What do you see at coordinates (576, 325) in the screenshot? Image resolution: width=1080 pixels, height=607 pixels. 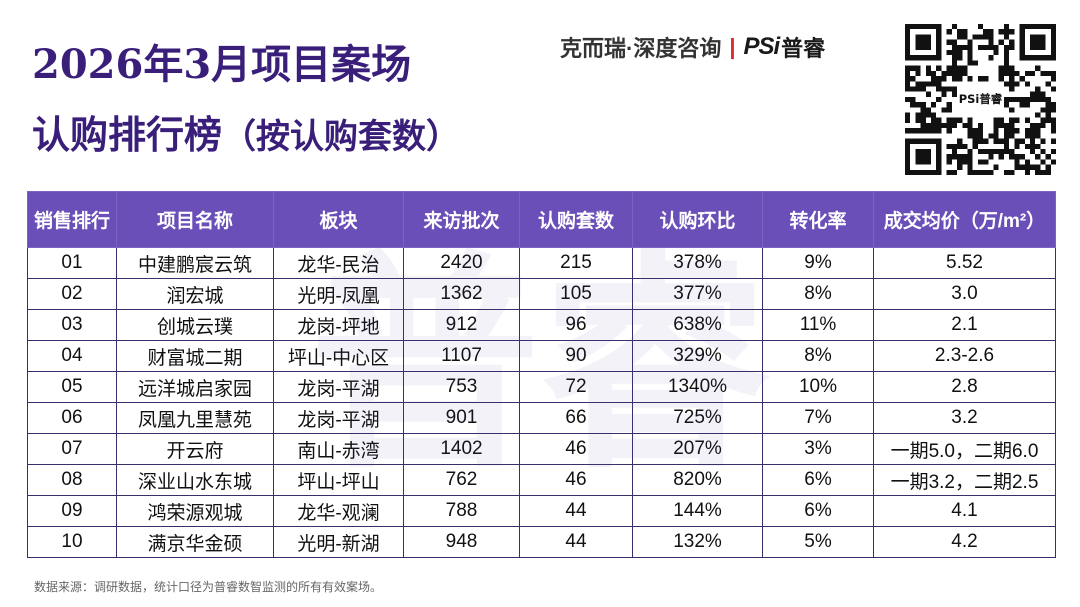 I see `table-cell: 96` at bounding box center [576, 325].